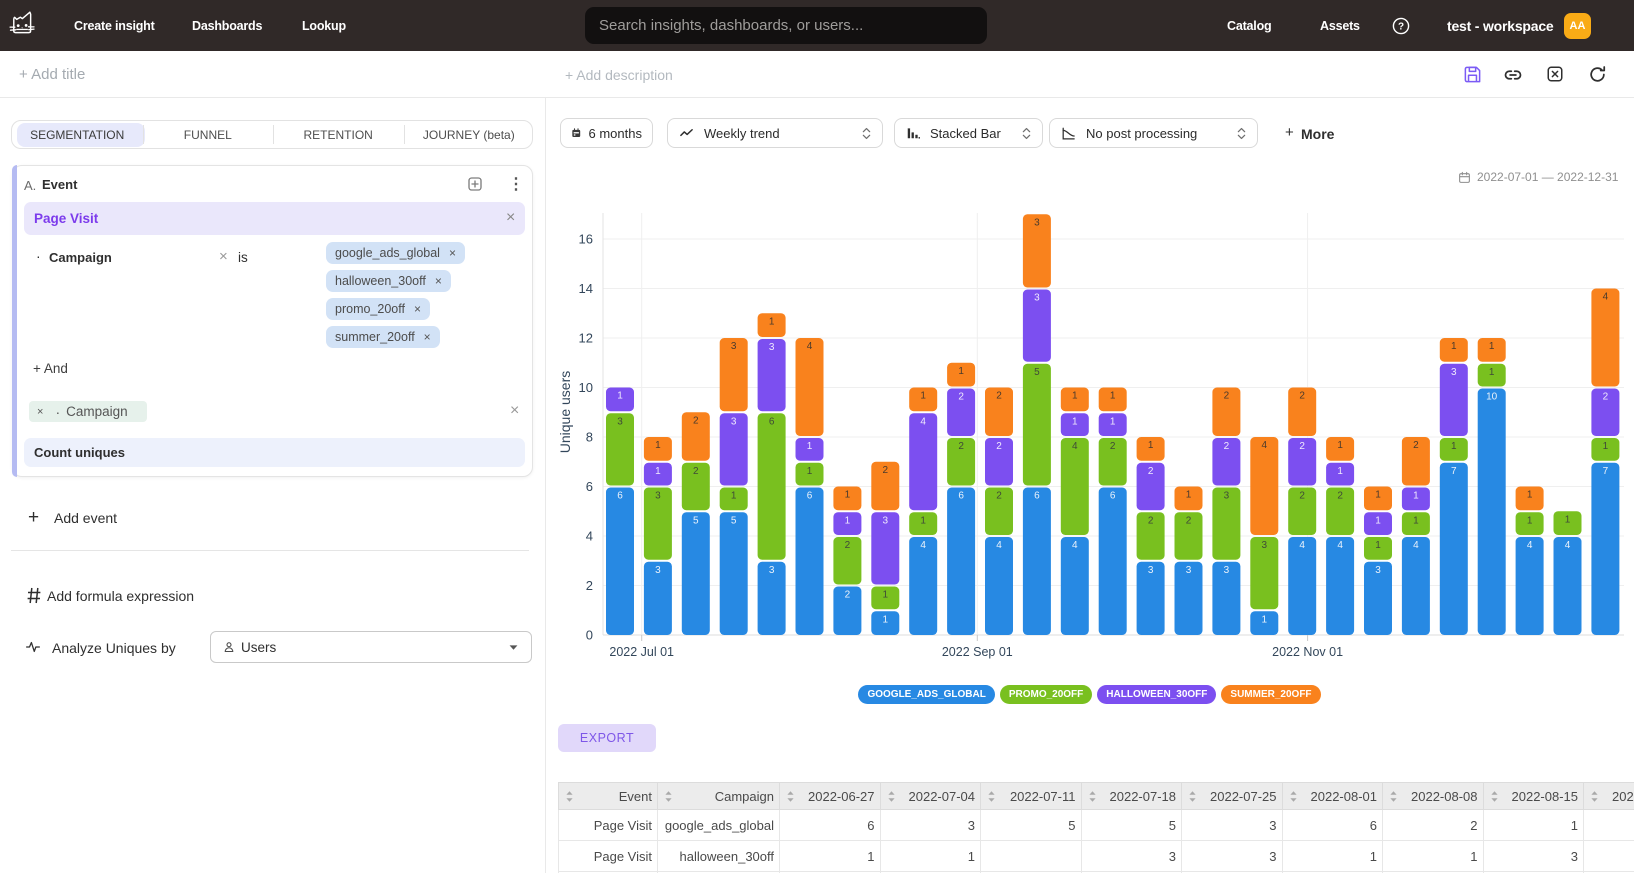 The image size is (1634, 873). I want to click on svg-text: 16, so click(586, 239).